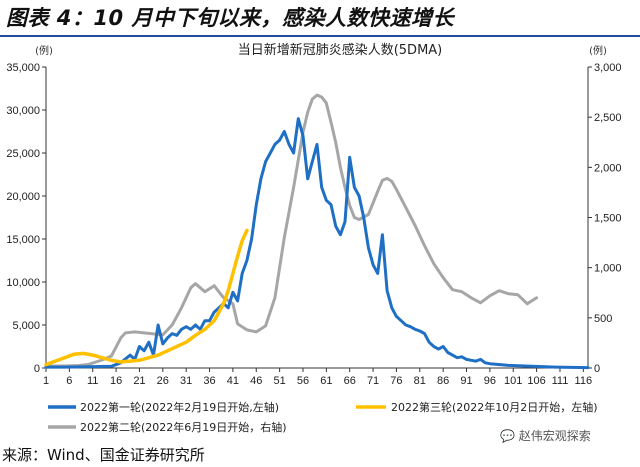 This screenshot has width=640, height=467. What do you see at coordinates (303, 381) in the screenshot?
I see `x-tick-label: 56` at bounding box center [303, 381].